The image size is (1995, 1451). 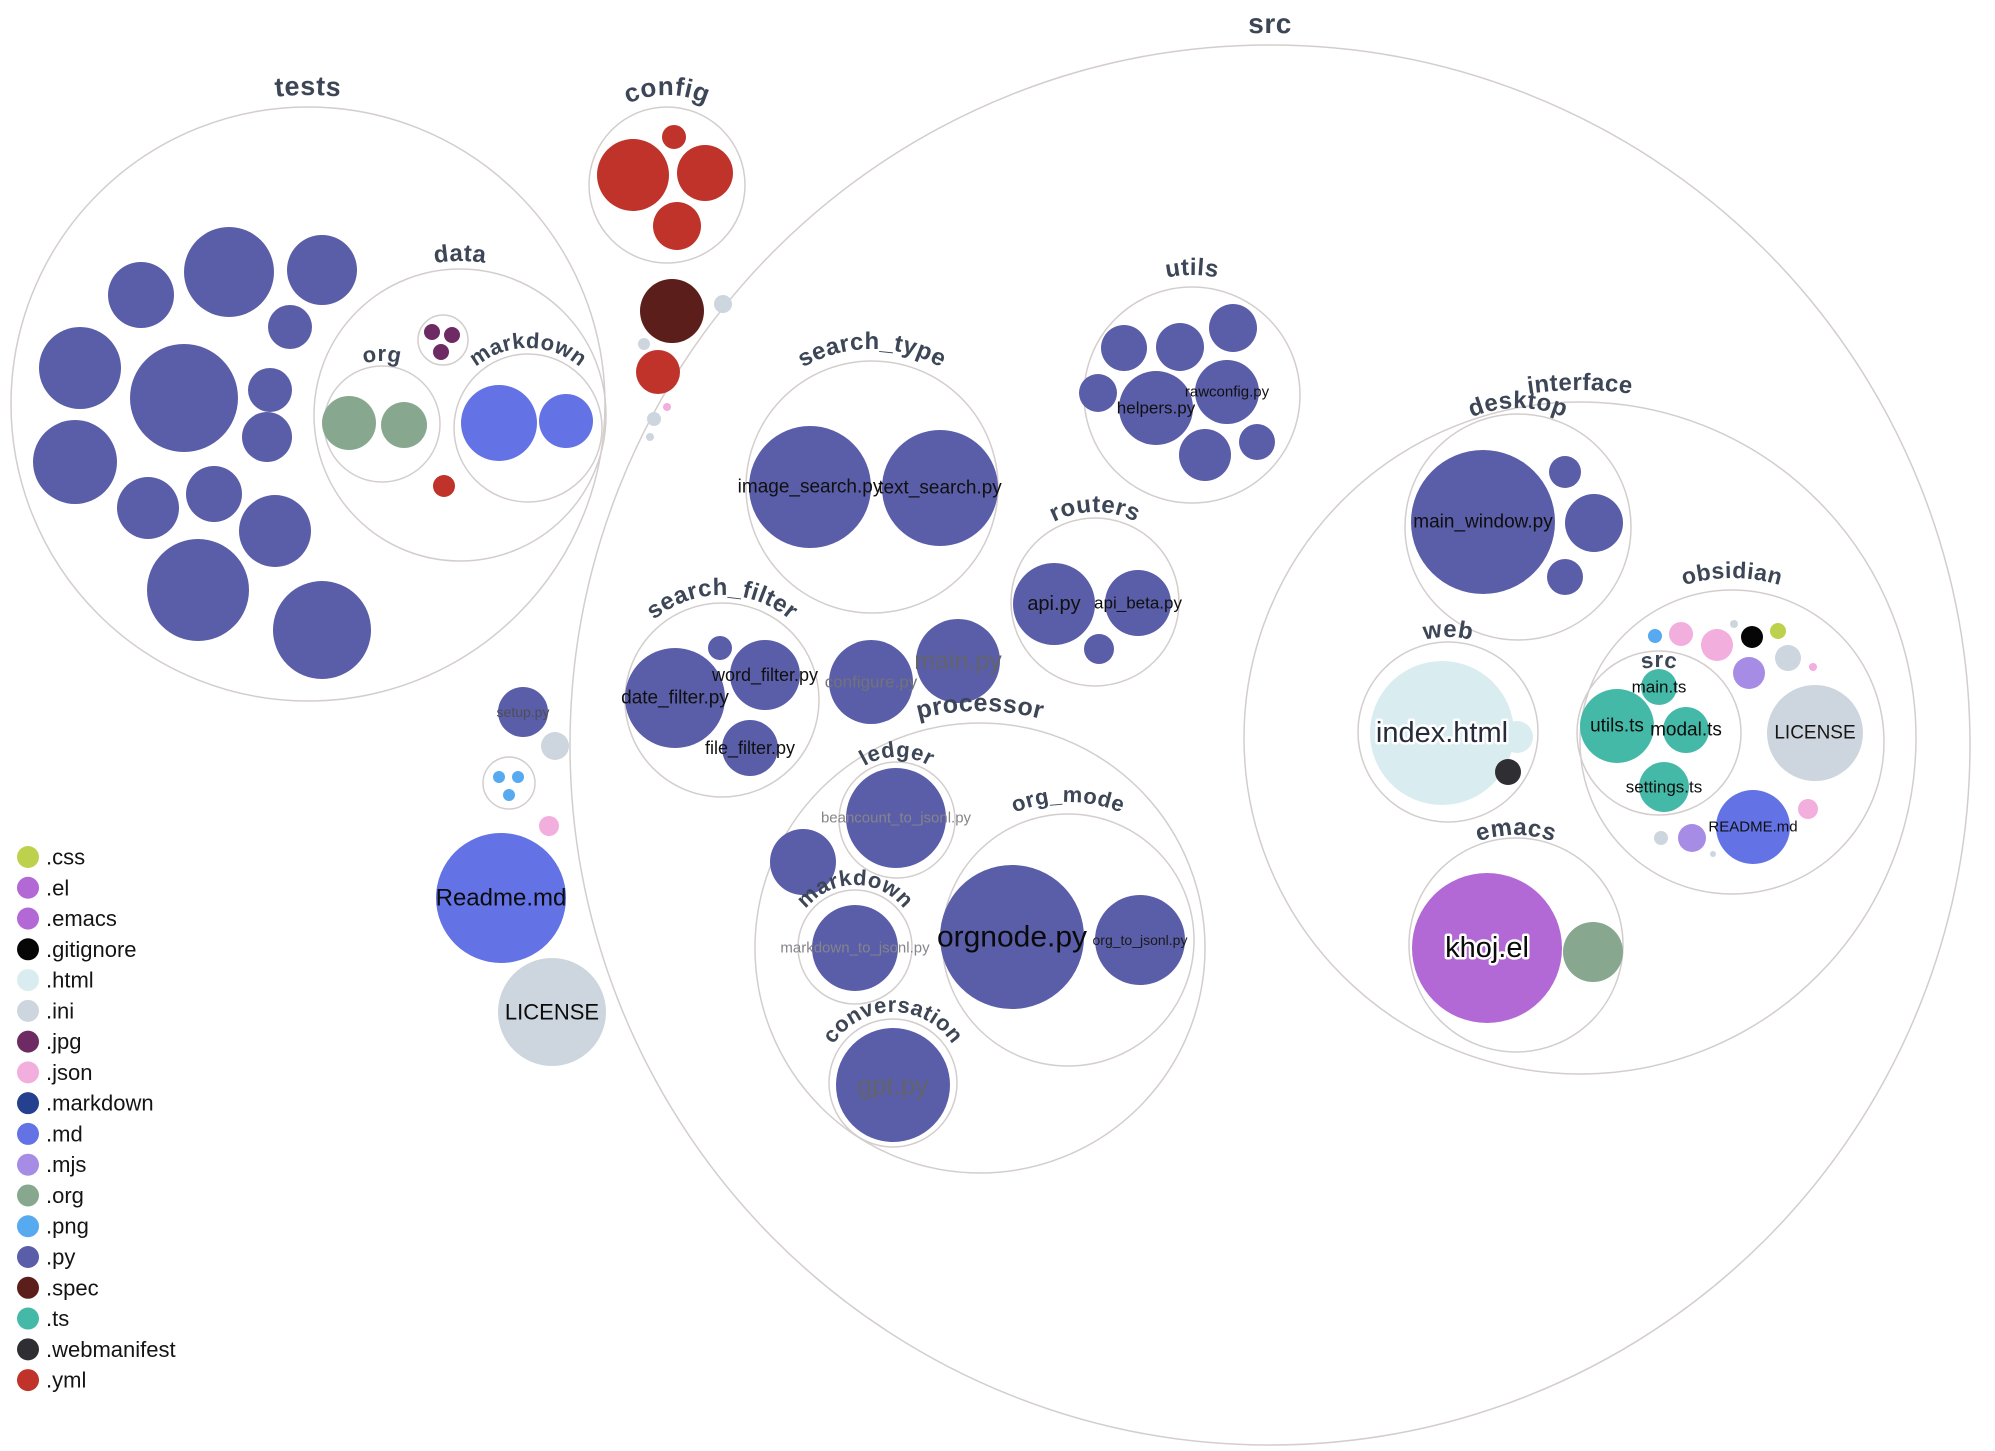 I want to click on dir-circle-web, so click(x=1448, y=732).